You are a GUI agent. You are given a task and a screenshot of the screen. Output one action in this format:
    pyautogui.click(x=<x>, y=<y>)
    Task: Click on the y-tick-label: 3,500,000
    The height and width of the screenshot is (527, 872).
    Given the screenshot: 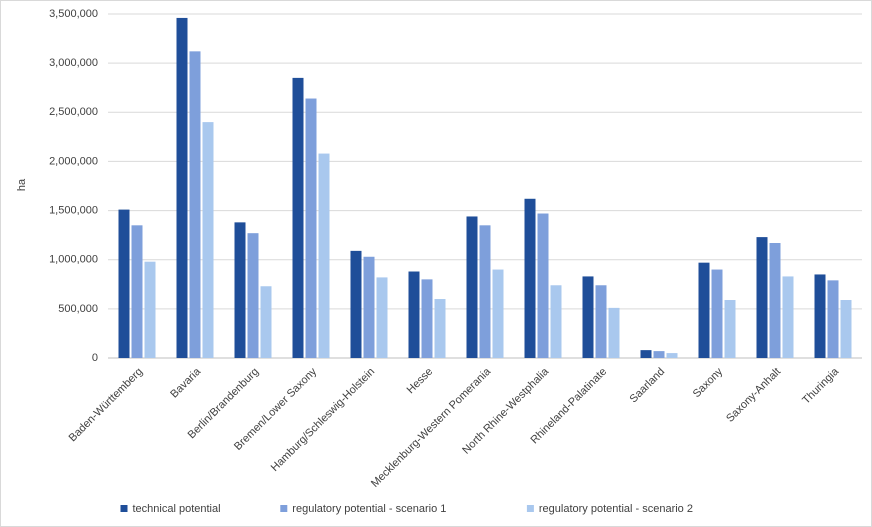 What is the action you would take?
    pyautogui.click(x=73, y=14)
    